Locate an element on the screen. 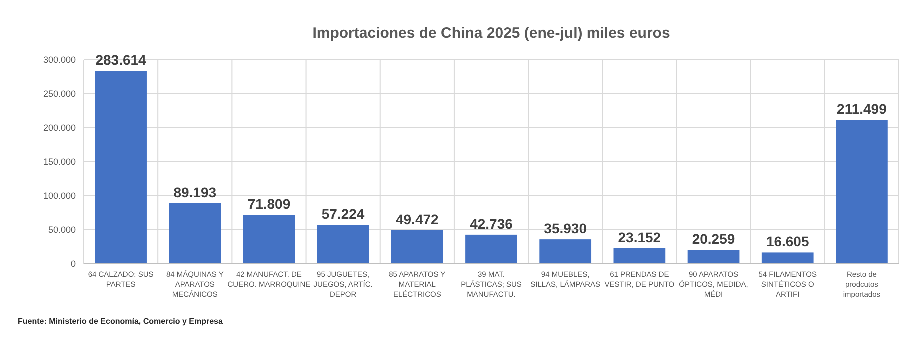 The image size is (919, 340). y-tick-label: 100.000 is located at coordinates (59, 195).